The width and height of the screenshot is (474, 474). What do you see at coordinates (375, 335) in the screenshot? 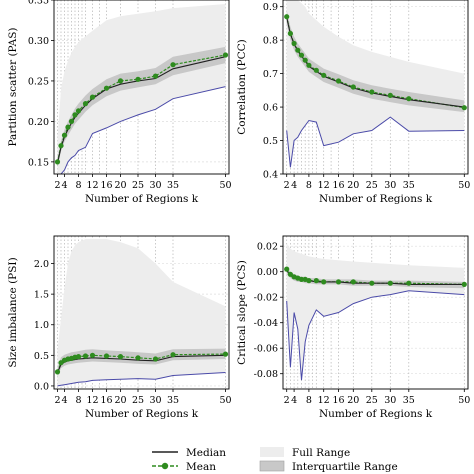
I see `min-line-pcs` at bounding box center [375, 335].